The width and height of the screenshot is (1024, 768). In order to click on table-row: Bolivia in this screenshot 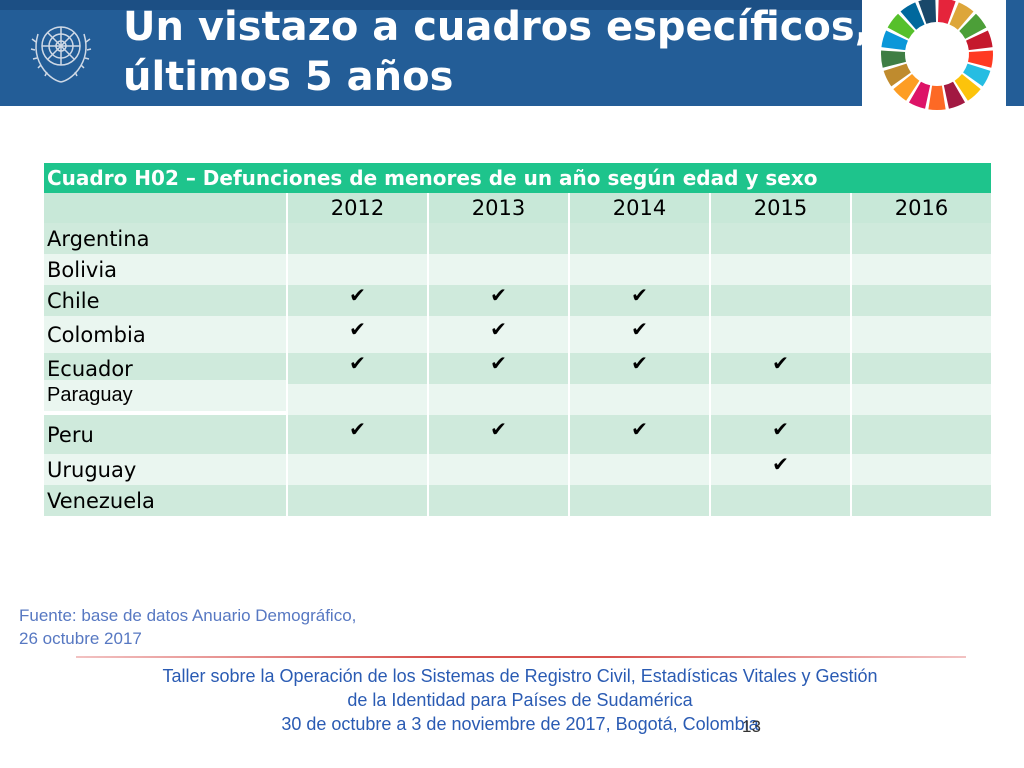, I will do `click(517, 269)`.